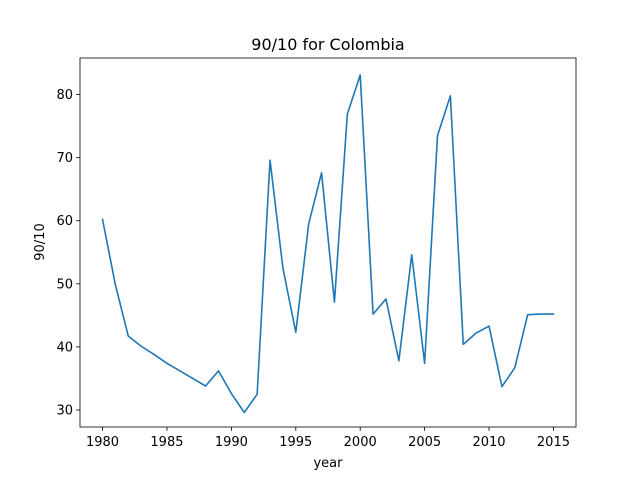  What do you see at coordinates (64, 95) in the screenshot?
I see `y-tick-label: 80` at bounding box center [64, 95].